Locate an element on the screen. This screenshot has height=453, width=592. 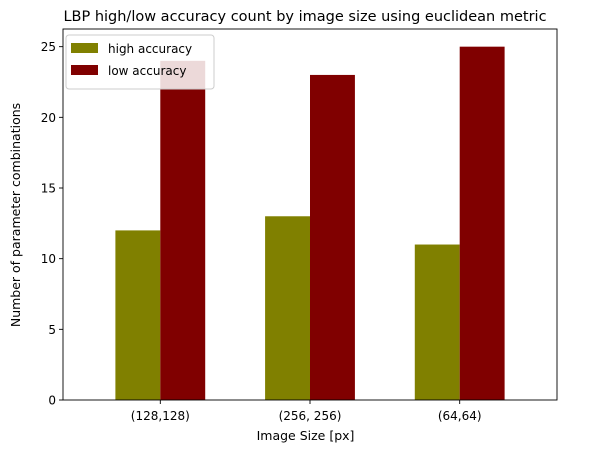
legend-box is located at coordinates (140, 62).